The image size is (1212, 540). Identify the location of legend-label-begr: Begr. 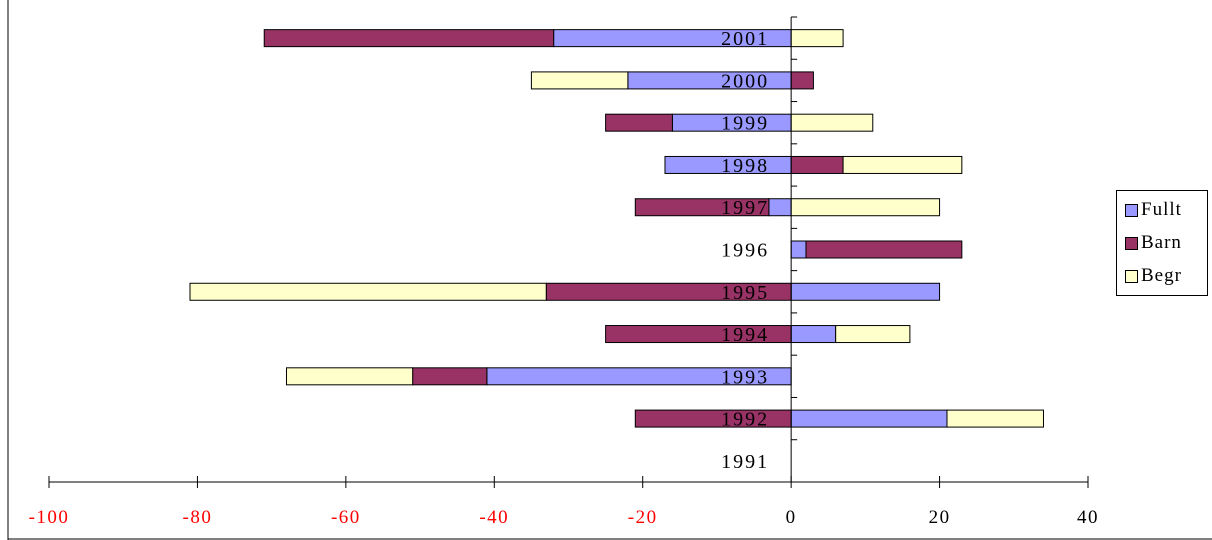
(1161, 275).